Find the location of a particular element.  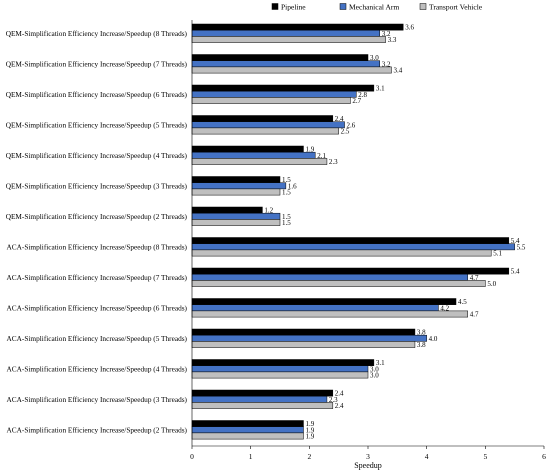

data-label-mechanical-arm: 2.6 is located at coordinates (351, 125).